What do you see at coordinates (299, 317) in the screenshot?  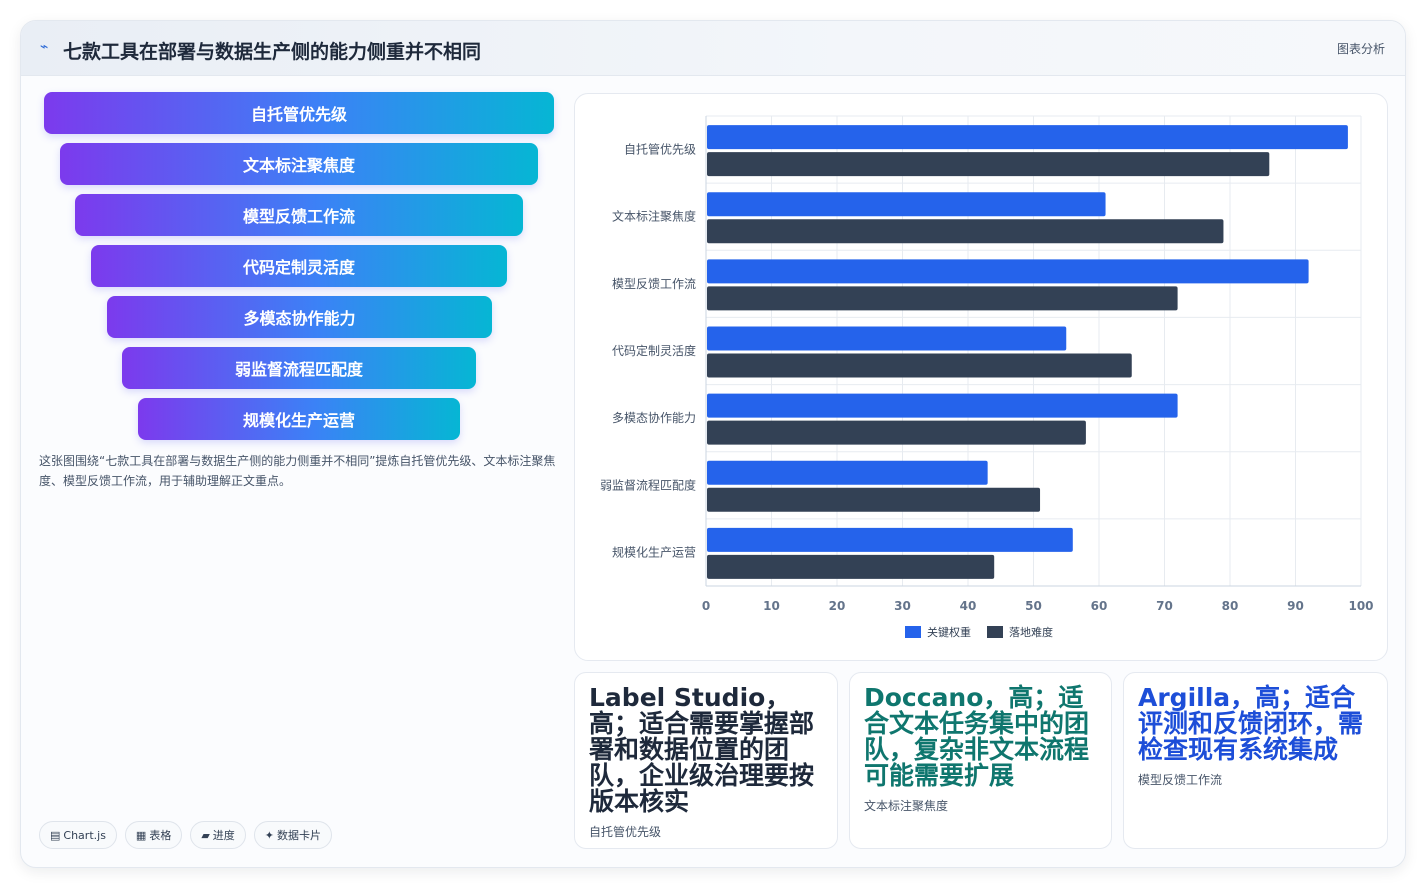 I see `funnel-step-5: 多模态协作能力` at bounding box center [299, 317].